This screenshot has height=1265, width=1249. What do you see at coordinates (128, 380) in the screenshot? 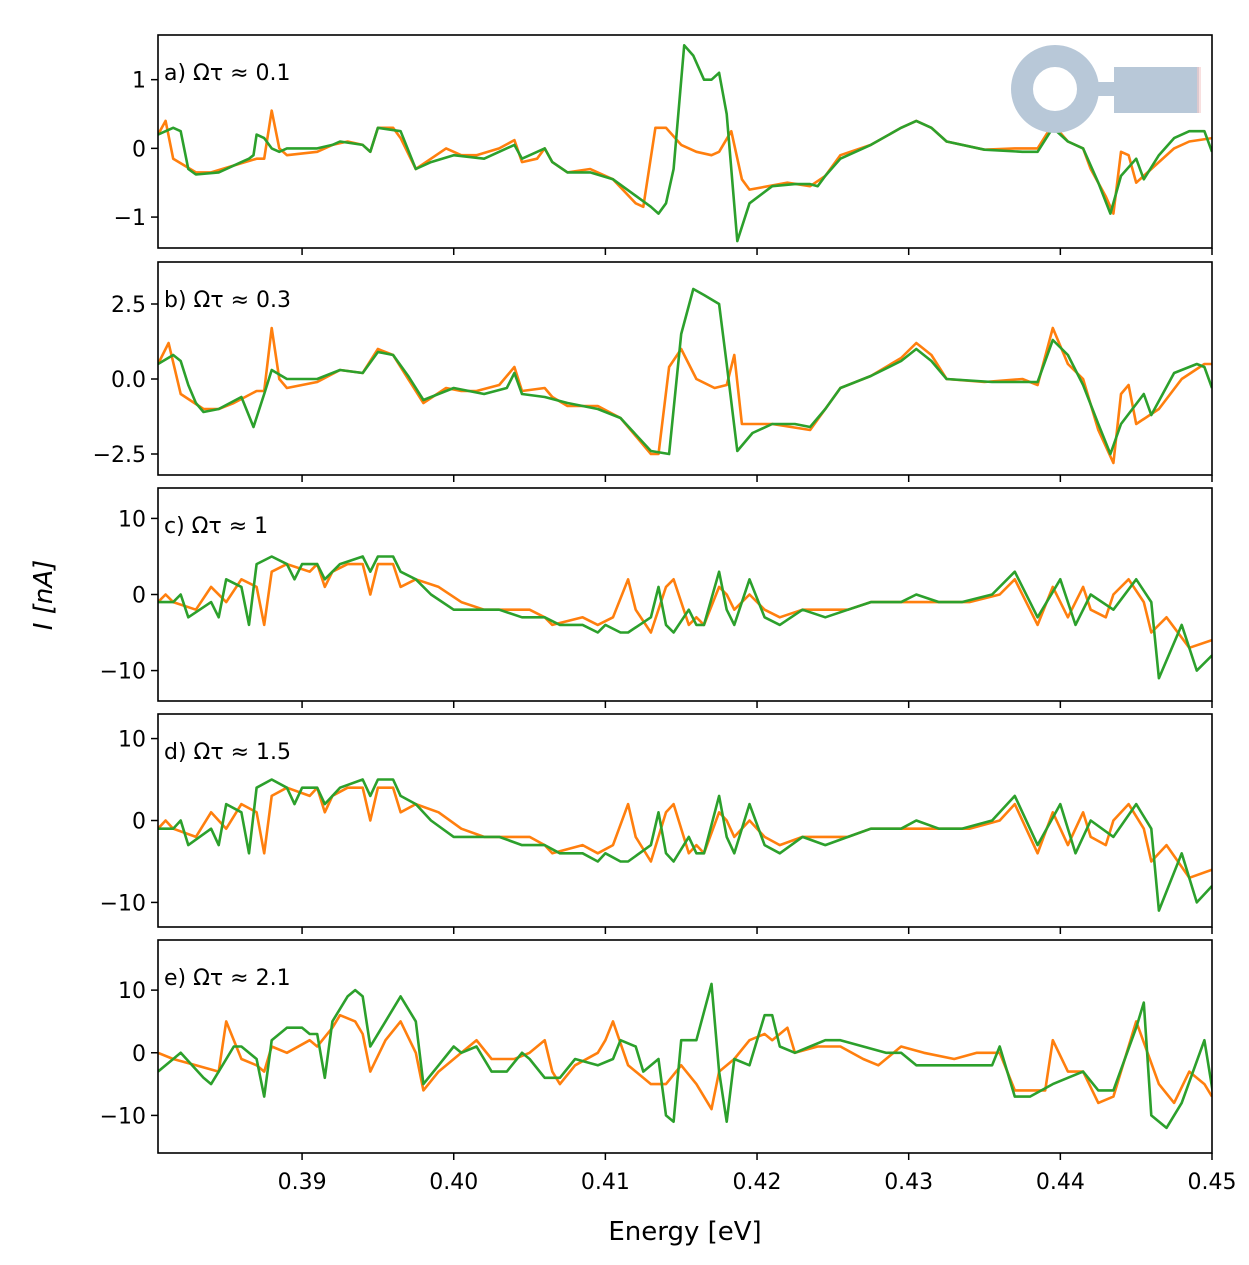
I see `y-tick-label: 0.0` at bounding box center [128, 380].